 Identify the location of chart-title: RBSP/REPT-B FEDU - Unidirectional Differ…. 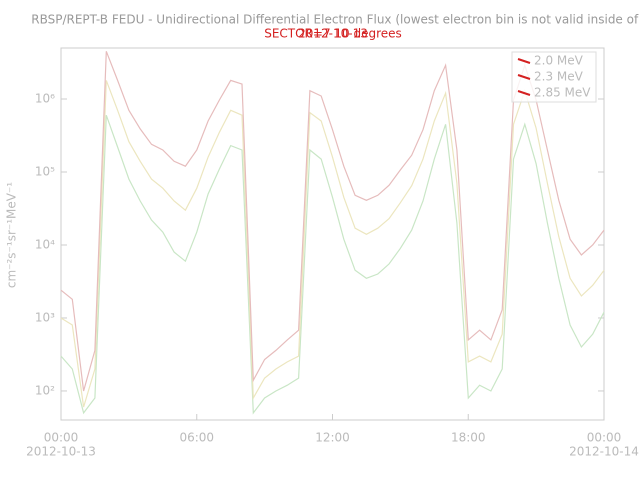
(335, 20).